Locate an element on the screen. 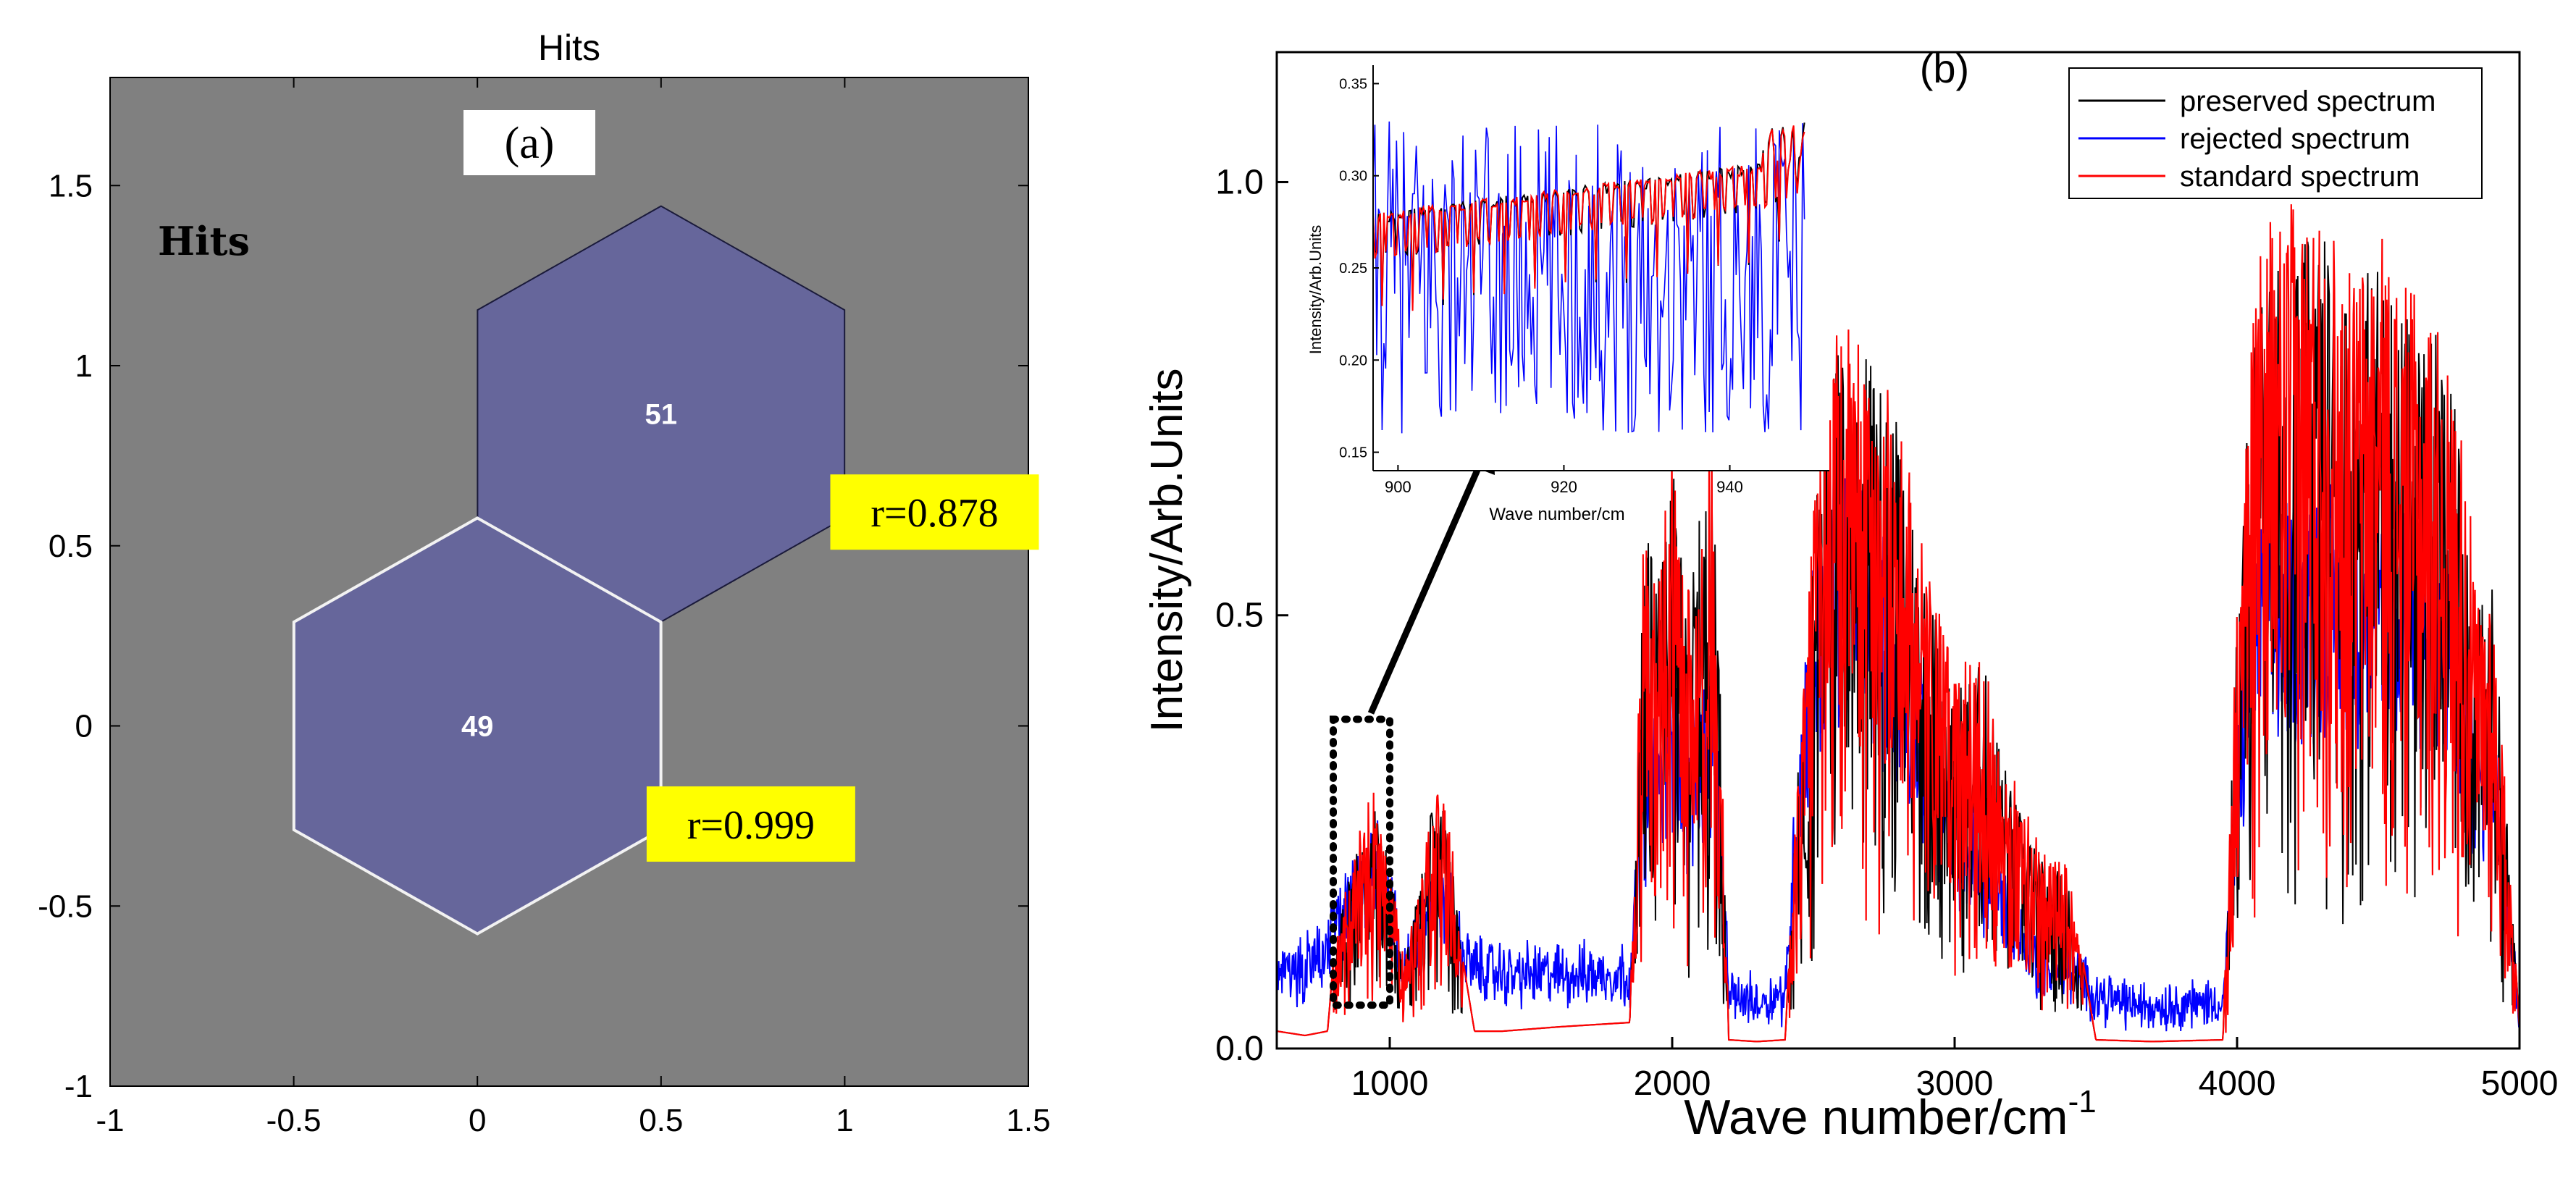 The height and width of the screenshot is (1202, 2576). inset-y-tick-label: 0.30 is located at coordinates (1353, 177).